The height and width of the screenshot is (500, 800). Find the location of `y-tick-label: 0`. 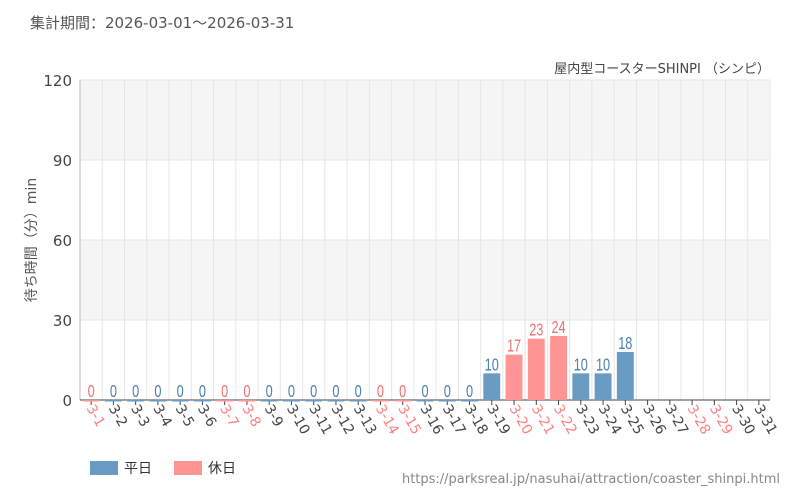

y-tick-label: 0 is located at coordinates (67, 401).